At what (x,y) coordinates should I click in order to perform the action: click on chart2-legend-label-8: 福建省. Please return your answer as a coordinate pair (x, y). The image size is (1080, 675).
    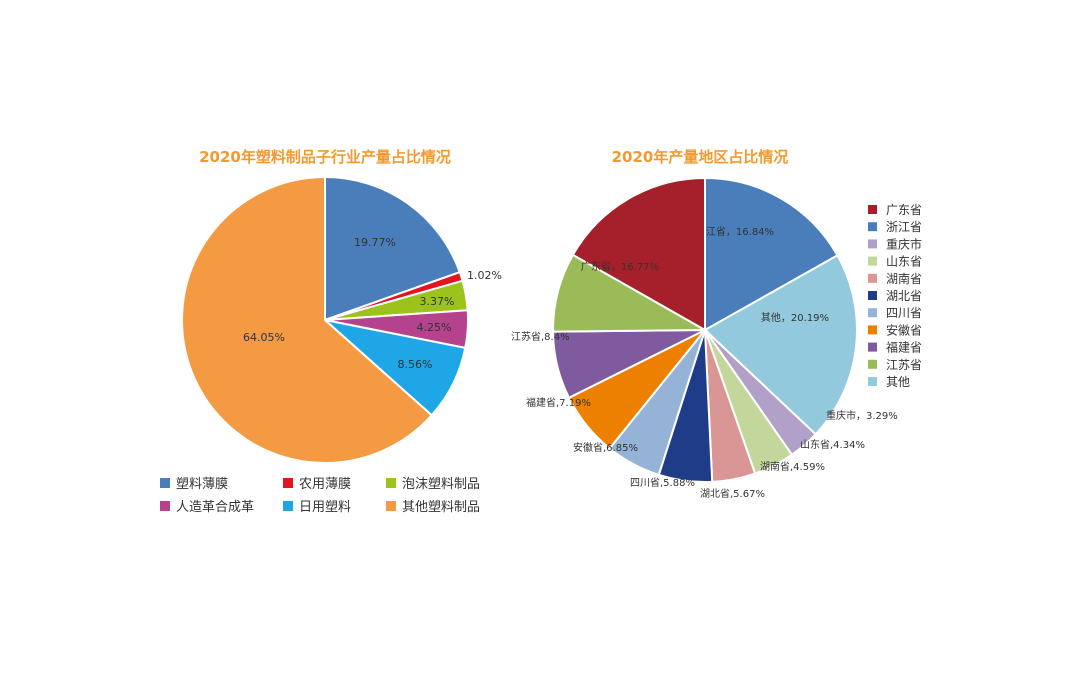
    Looking at the image, I should click on (904, 347).